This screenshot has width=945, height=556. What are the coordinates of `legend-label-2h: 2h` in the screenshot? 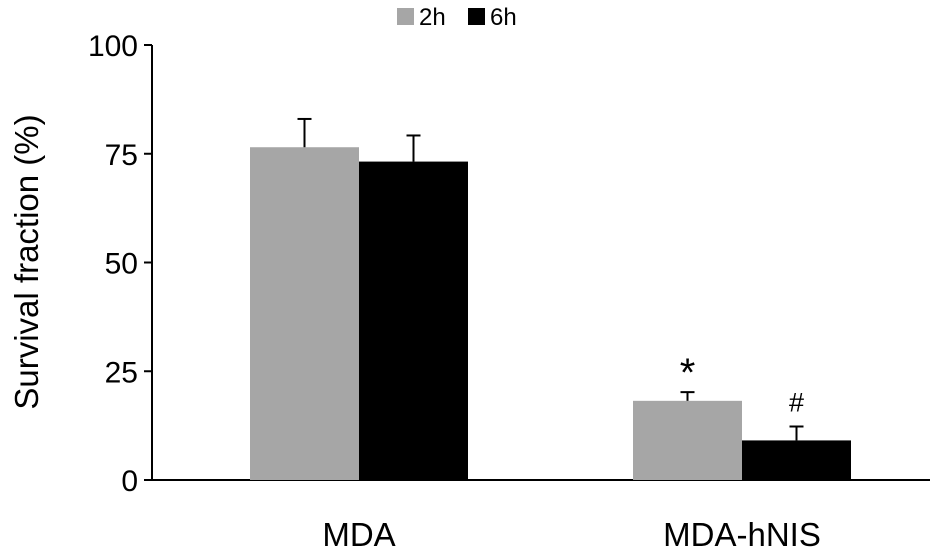 It's located at (432, 17).